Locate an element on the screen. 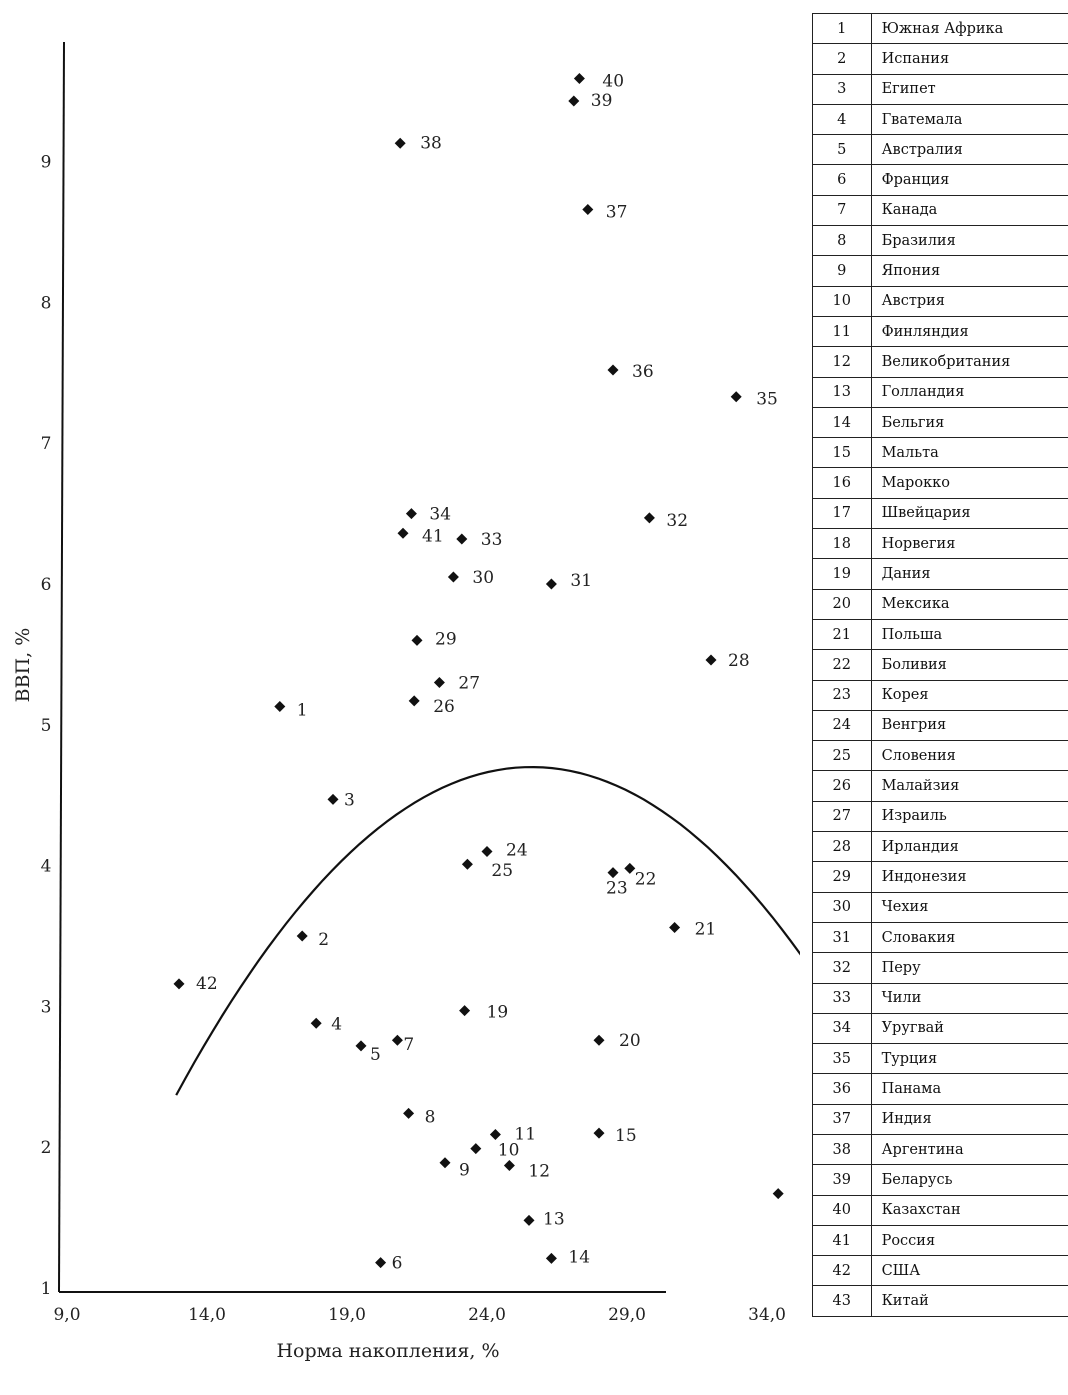 Image resolution: width=1068 pixels, height=1395 pixels. y-tick-label: 1 is located at coordinates (46, 1289).